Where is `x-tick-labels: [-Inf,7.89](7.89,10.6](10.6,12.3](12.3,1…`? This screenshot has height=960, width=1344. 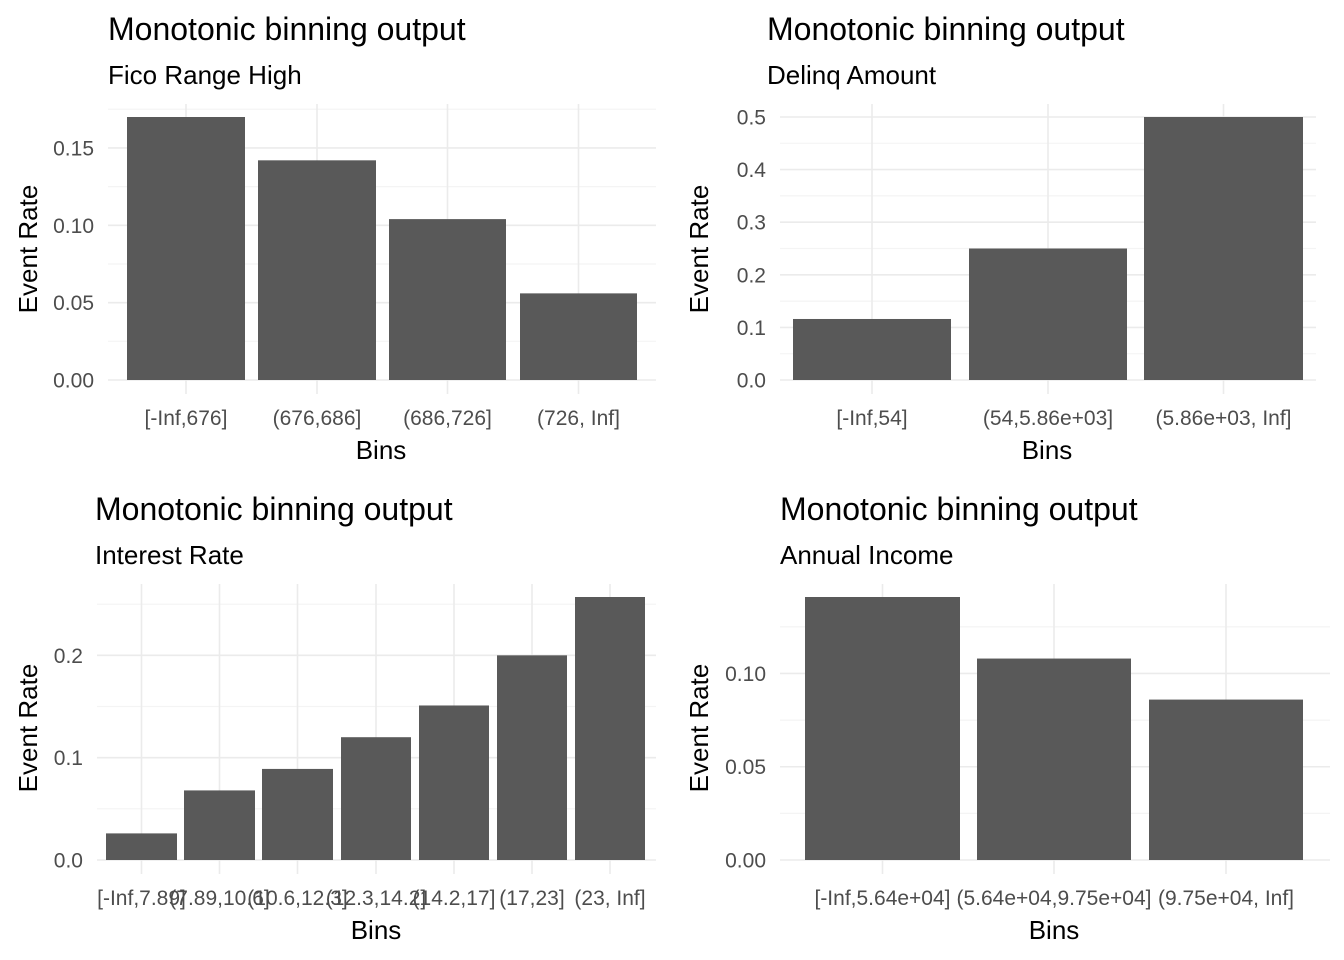 x-tick-labels: [-Inf,7.89](7.89,10.6](10.6,12.3](12.3,1… is located at coordinates (371, 898).